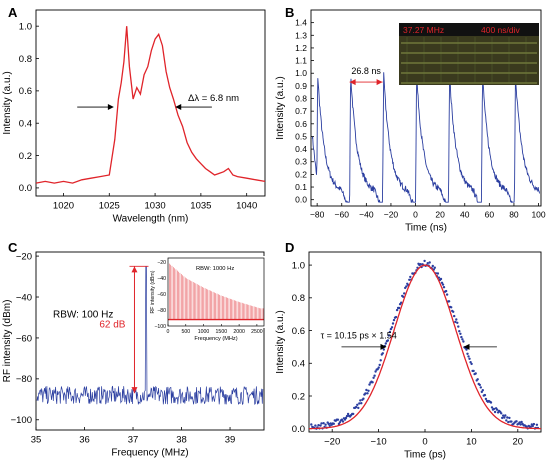  I want to click on b-annotation: 26.8 ns, so click(366, 71).